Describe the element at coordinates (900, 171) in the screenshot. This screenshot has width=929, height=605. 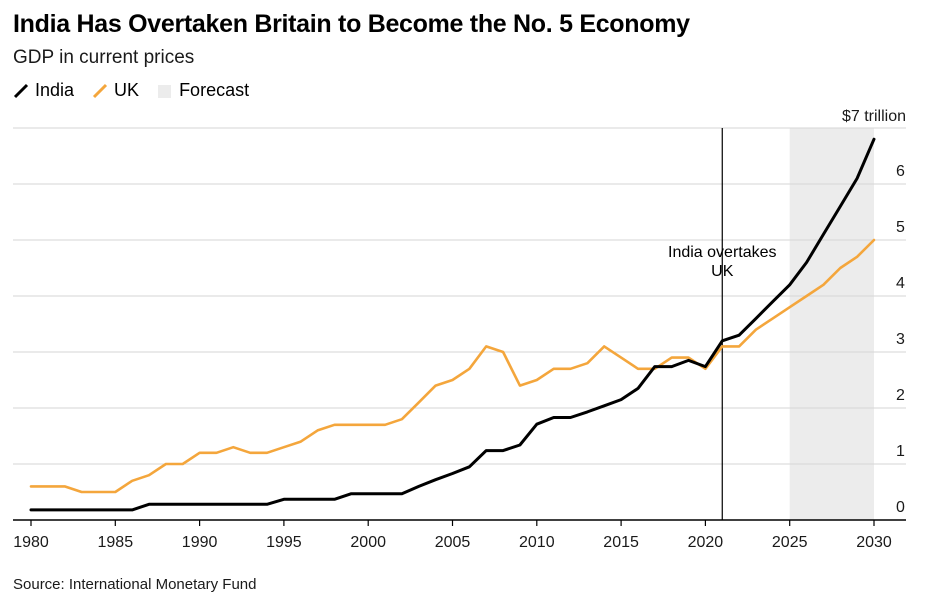
I see `y-tick-label-6: 6` at that location.